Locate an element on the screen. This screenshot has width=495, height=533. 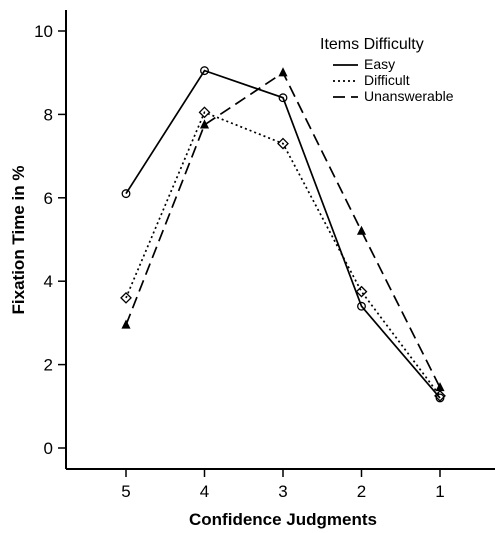
legend-title: Items Difficulty is located at coordinates (372, 44).